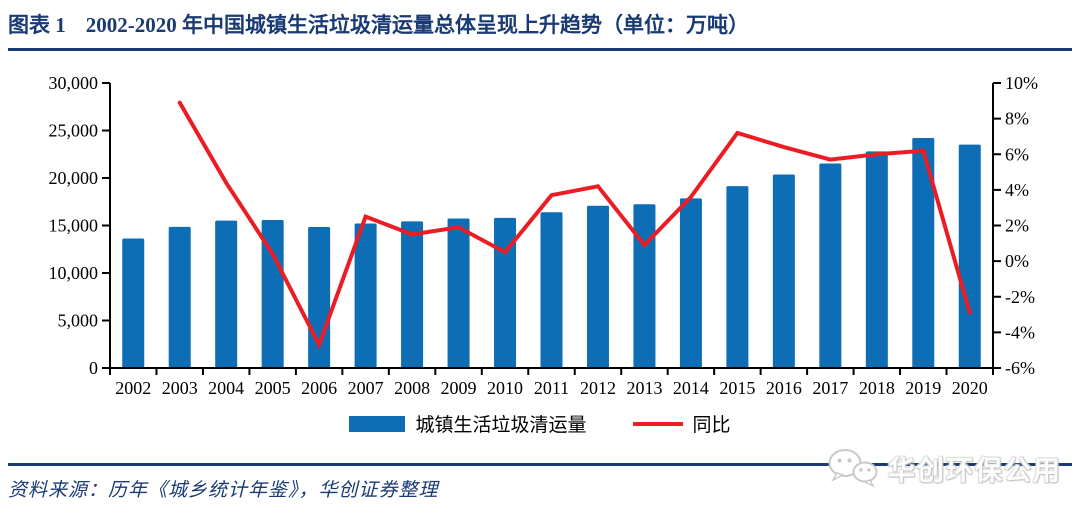  I want to click on left-tick-label: 10,000, so click(74, 273).